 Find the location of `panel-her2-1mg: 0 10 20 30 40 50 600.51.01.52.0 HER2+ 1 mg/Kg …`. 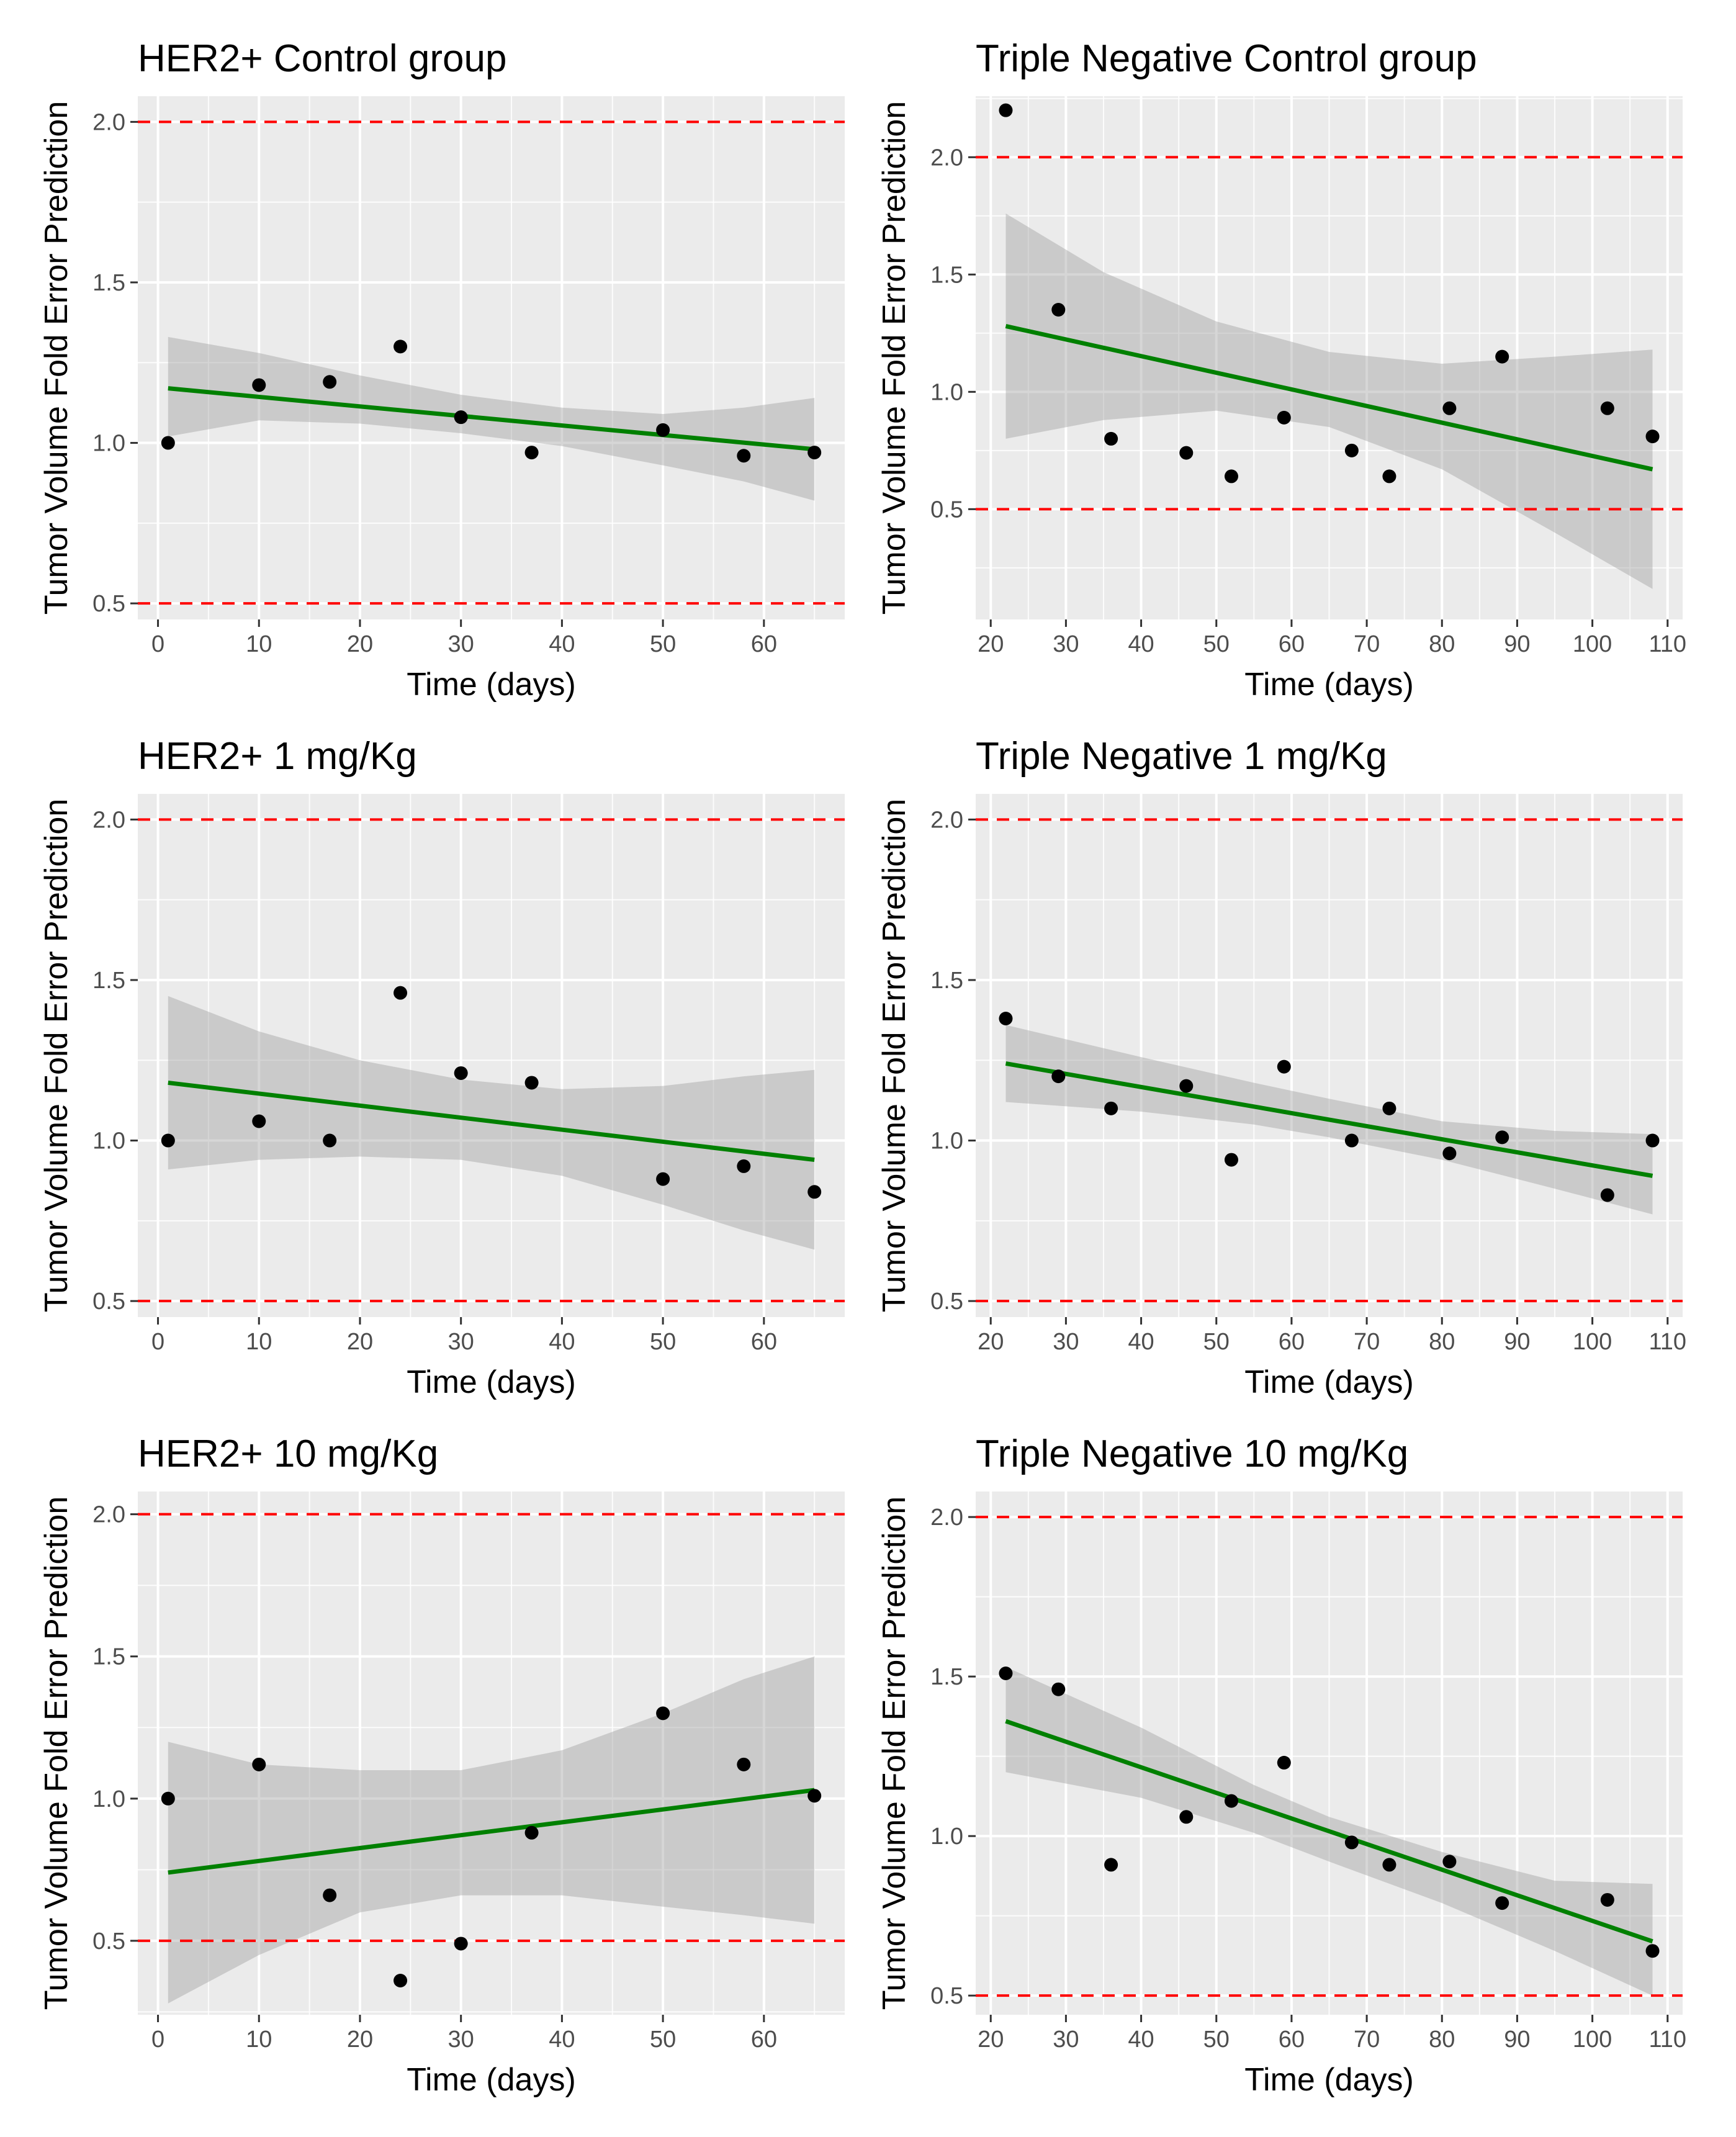

panel-her2-1mg: 0 10 20 30 40 50 600.51.01.52.0 HER2+ 1 mg/Kg … is located at coordinates (441, 1067).